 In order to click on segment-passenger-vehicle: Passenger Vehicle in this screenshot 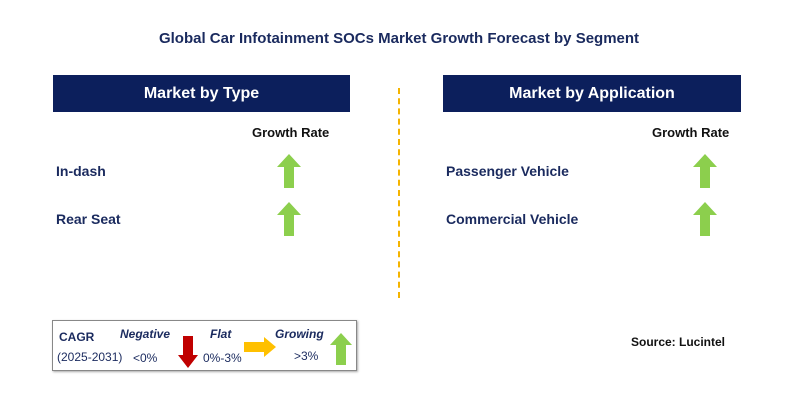, I will do `click(507, 171)`.